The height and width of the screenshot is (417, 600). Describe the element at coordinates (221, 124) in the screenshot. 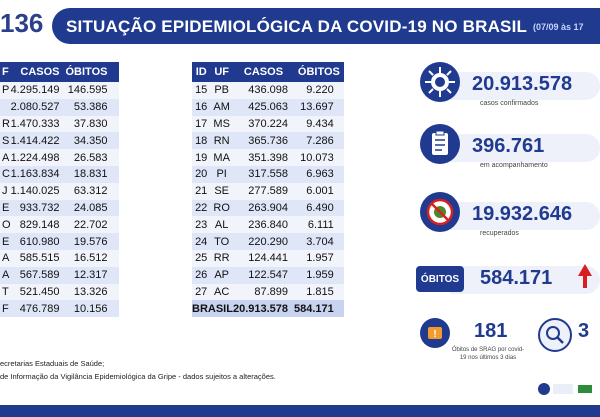

I see `table-cell: MS` at that location.